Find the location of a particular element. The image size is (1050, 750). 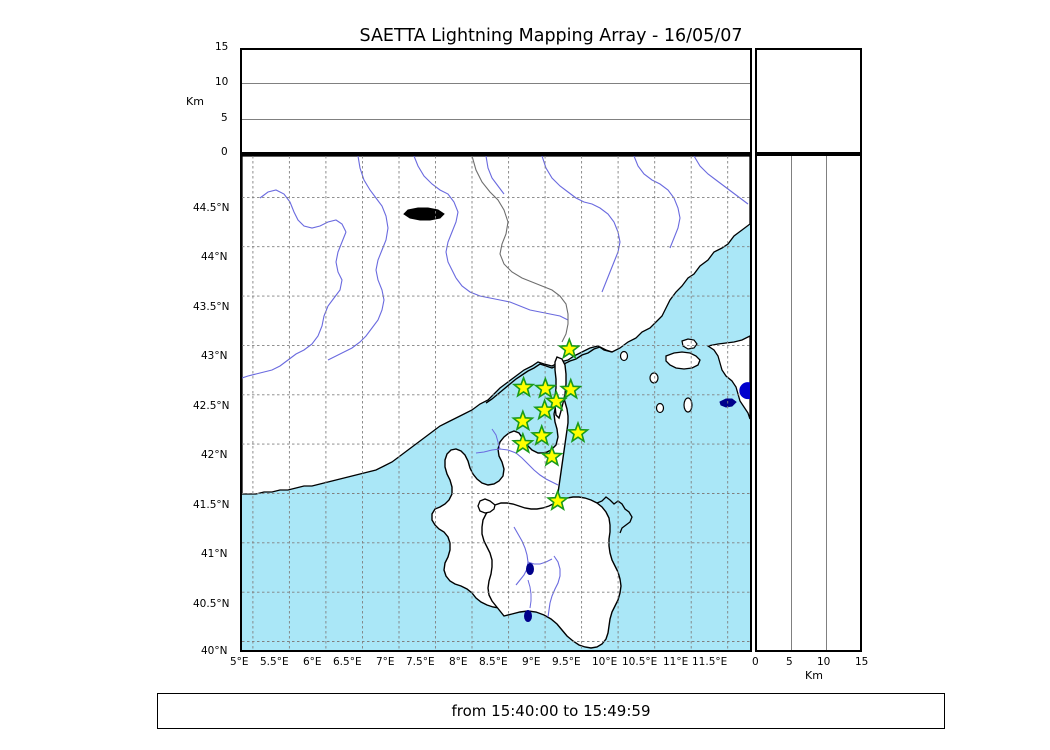

station-bonifacio is located at coordinates (558, 500).